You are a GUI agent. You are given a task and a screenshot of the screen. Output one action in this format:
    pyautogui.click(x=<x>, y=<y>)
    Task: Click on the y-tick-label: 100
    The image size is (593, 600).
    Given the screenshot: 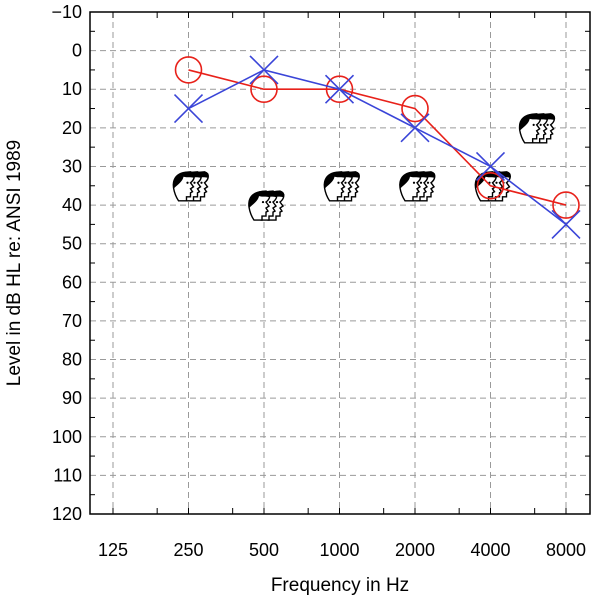 What is the action you would take?
    pyautogui.click(x=67, y=437)
    